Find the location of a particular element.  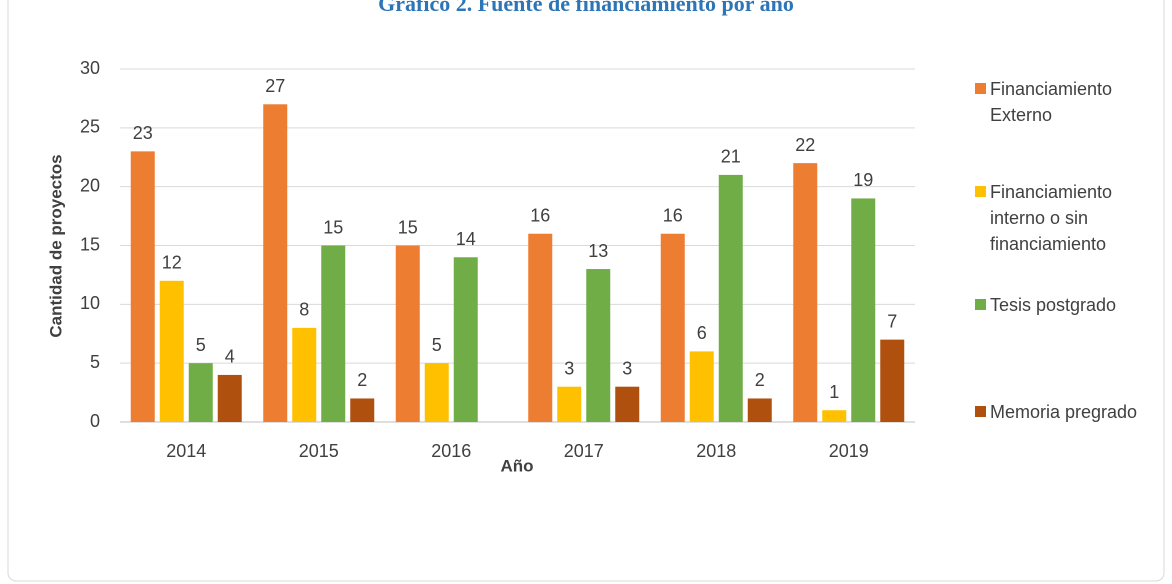

x-tick-label: 2017 is located at coordinates (584, 451).